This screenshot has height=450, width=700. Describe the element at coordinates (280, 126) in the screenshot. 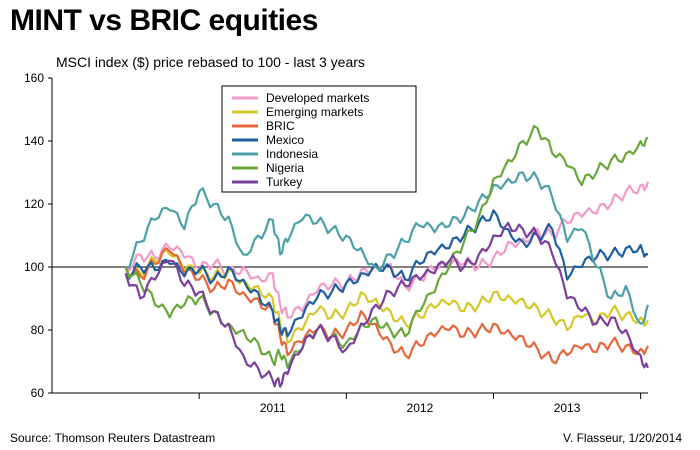

I see `legend-label: BRIC` at that location.